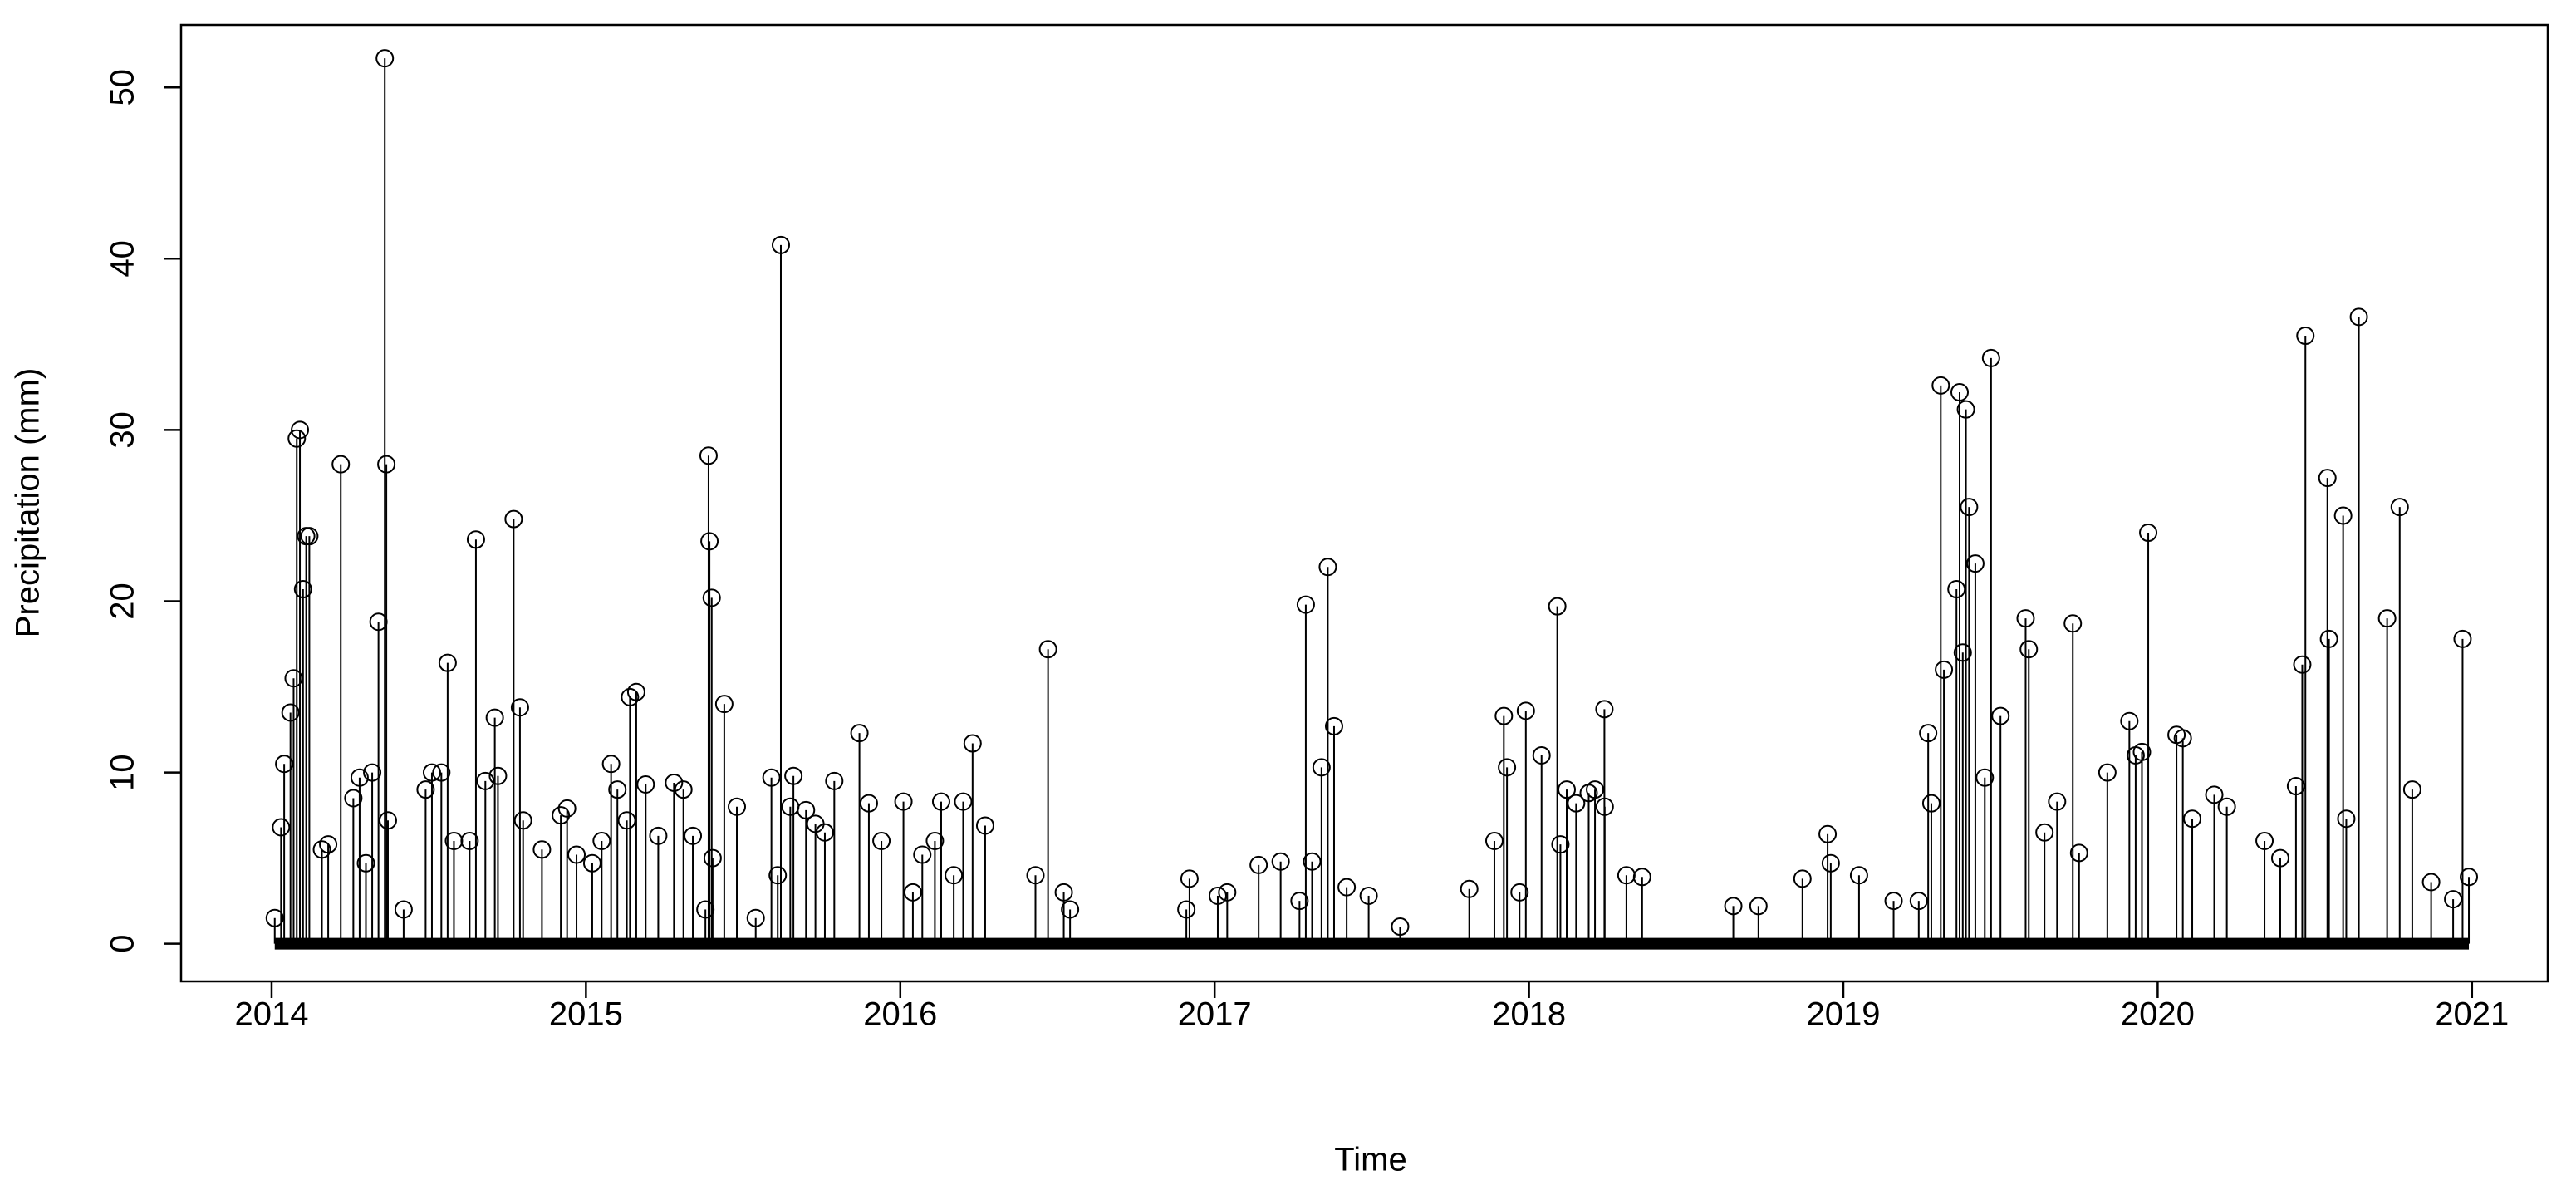 The height and width of the screenshot is (1190, 2576). Describe the element at coordinates (123, 259) in the screenshot. I see `y-tick-label: 40` at that location.